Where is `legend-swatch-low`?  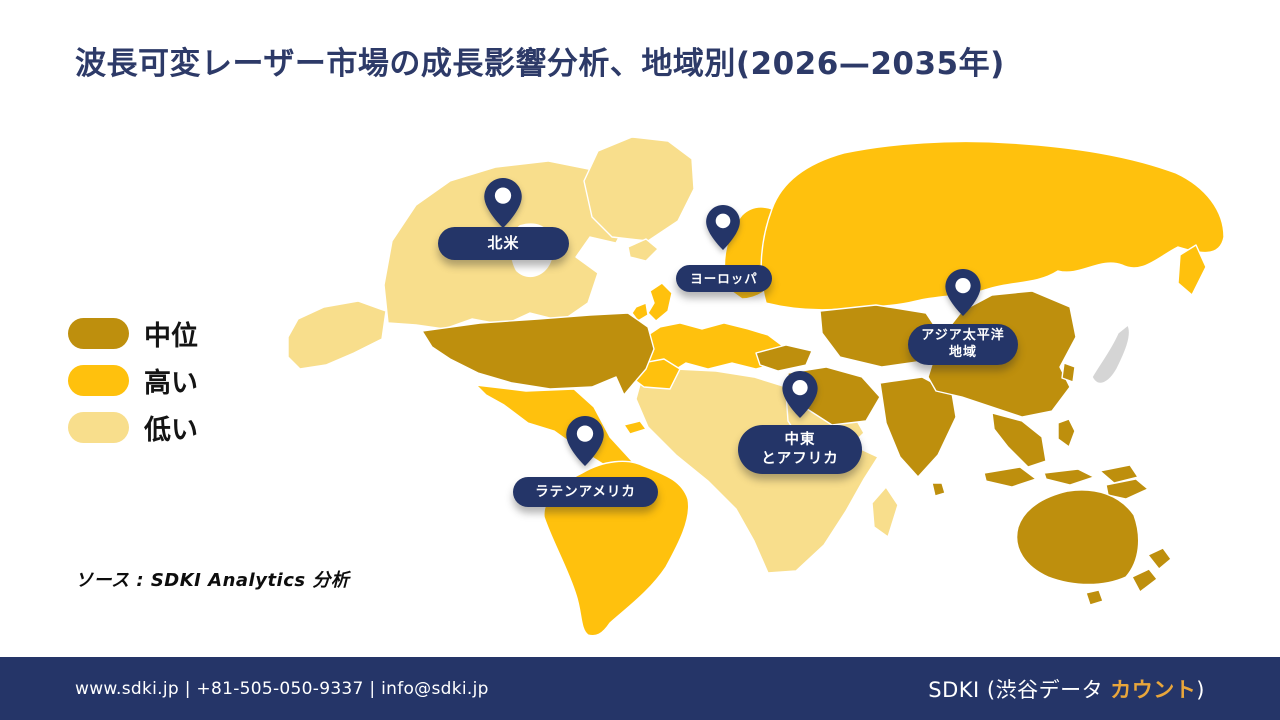 legend-swatch-low is located at coordinates (98, 427).